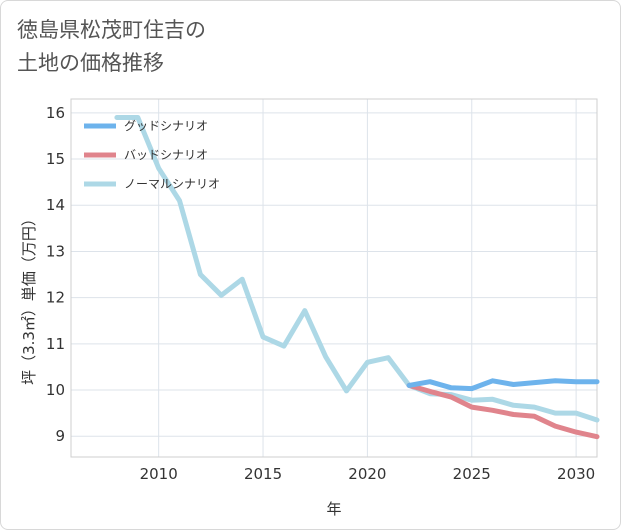 The height and width of the screenshot is (530, 621). I want to click on y-tick-label: 12, so click(55, 298).